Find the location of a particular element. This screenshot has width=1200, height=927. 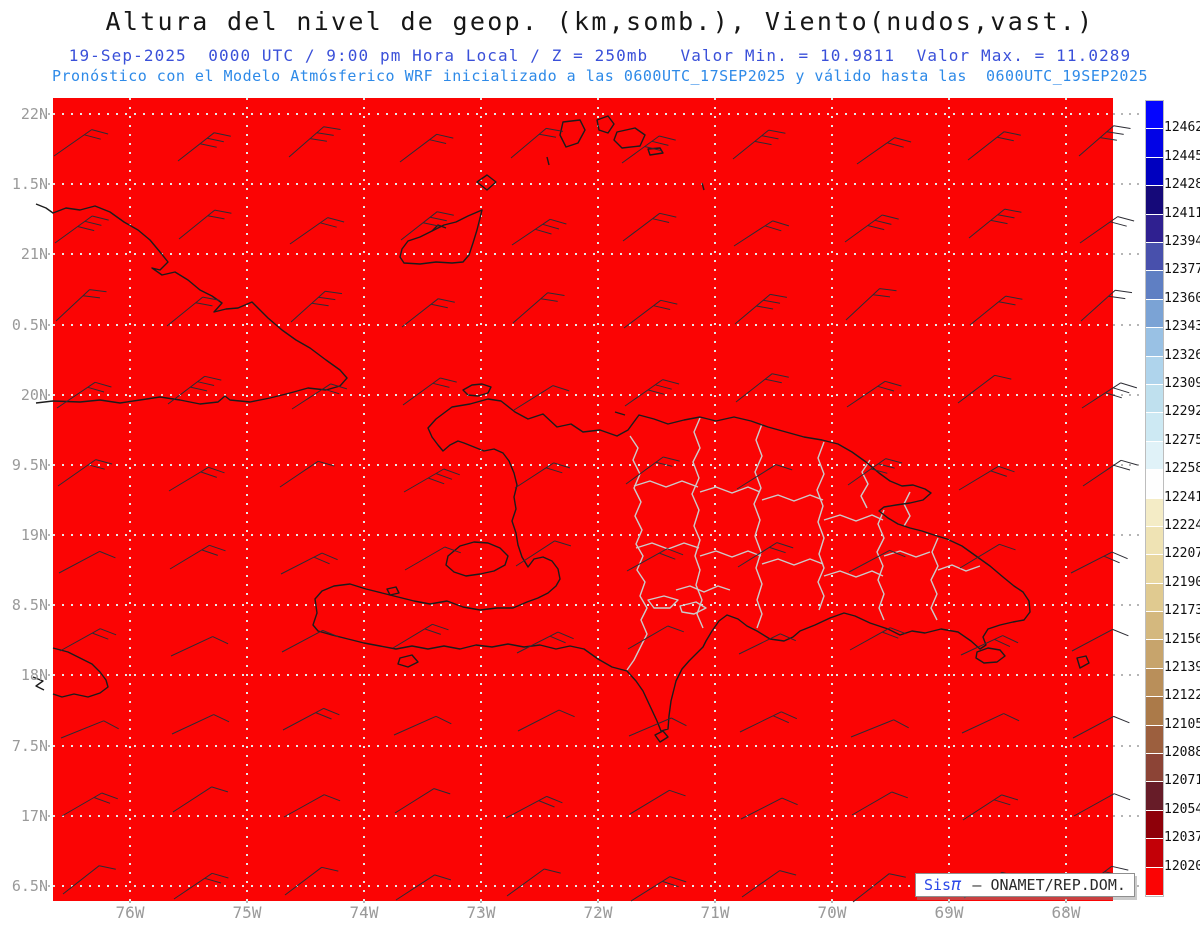

lat-tick-label: 22N is located at coordinates (34, 114).